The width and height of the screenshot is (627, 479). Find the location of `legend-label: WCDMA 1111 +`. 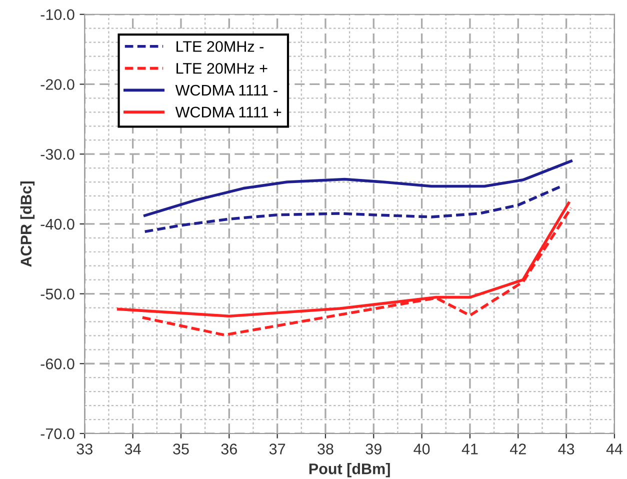

legend-label: WCDMA 1111 + is located at coordinates (228, 112).